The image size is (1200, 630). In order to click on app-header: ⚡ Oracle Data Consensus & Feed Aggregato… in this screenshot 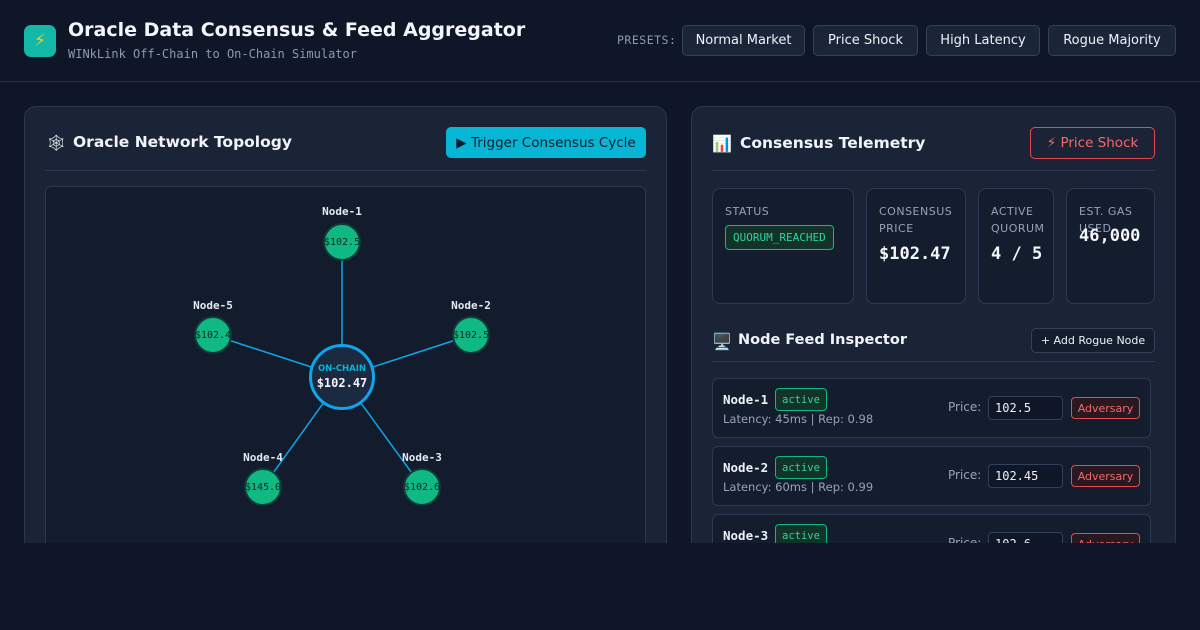, I will do `click(600, 41)`.